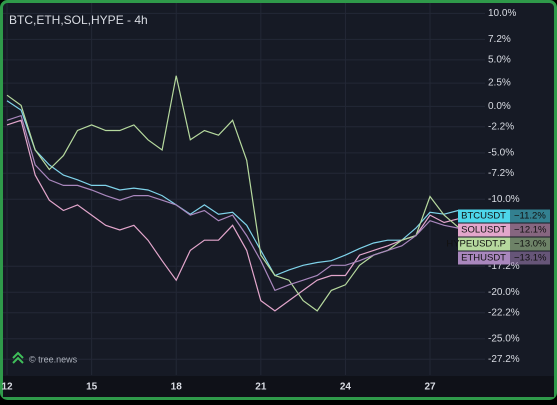 Image resolution: width=557 pixels, height=405 pixels. What do you see at coordinates (504, 199) in the screenshot?
I see `y-tick-label: -10.0%` at bounding box center [504, 199].